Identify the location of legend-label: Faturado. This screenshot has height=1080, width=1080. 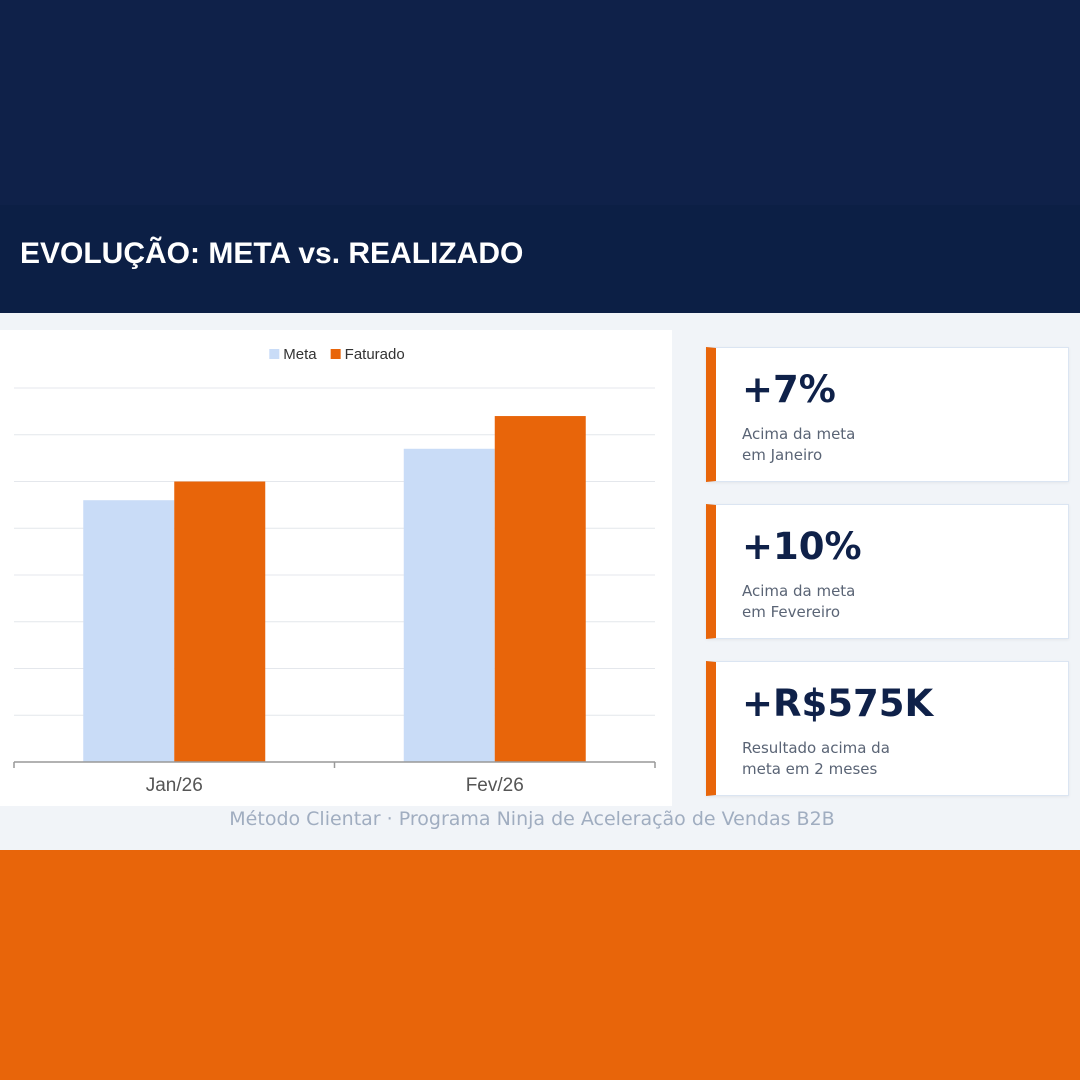
(375, 354).